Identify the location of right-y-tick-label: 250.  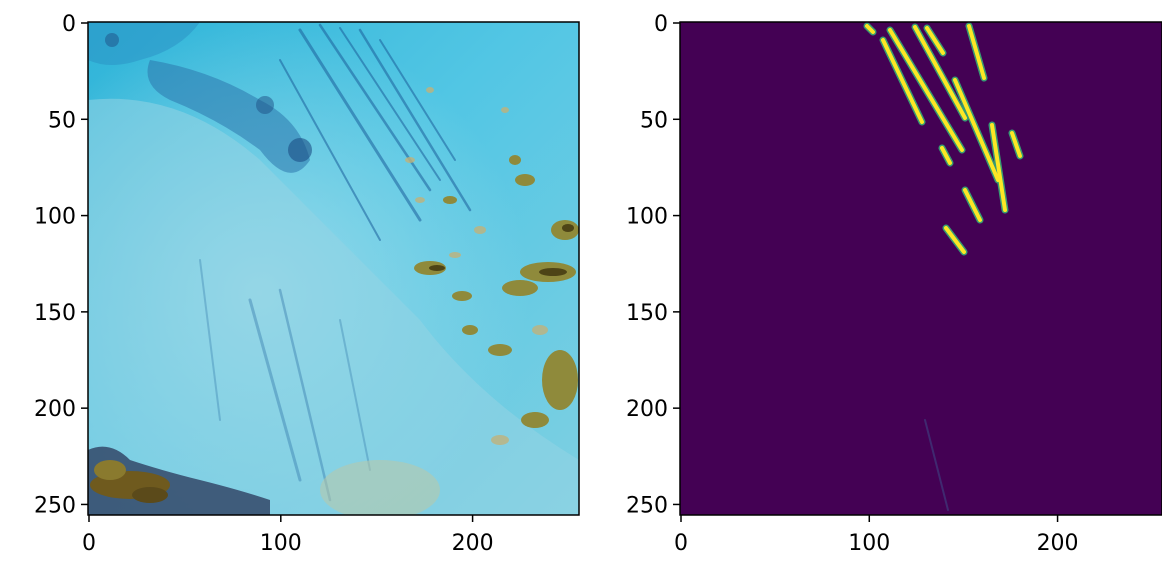
(647, 505).